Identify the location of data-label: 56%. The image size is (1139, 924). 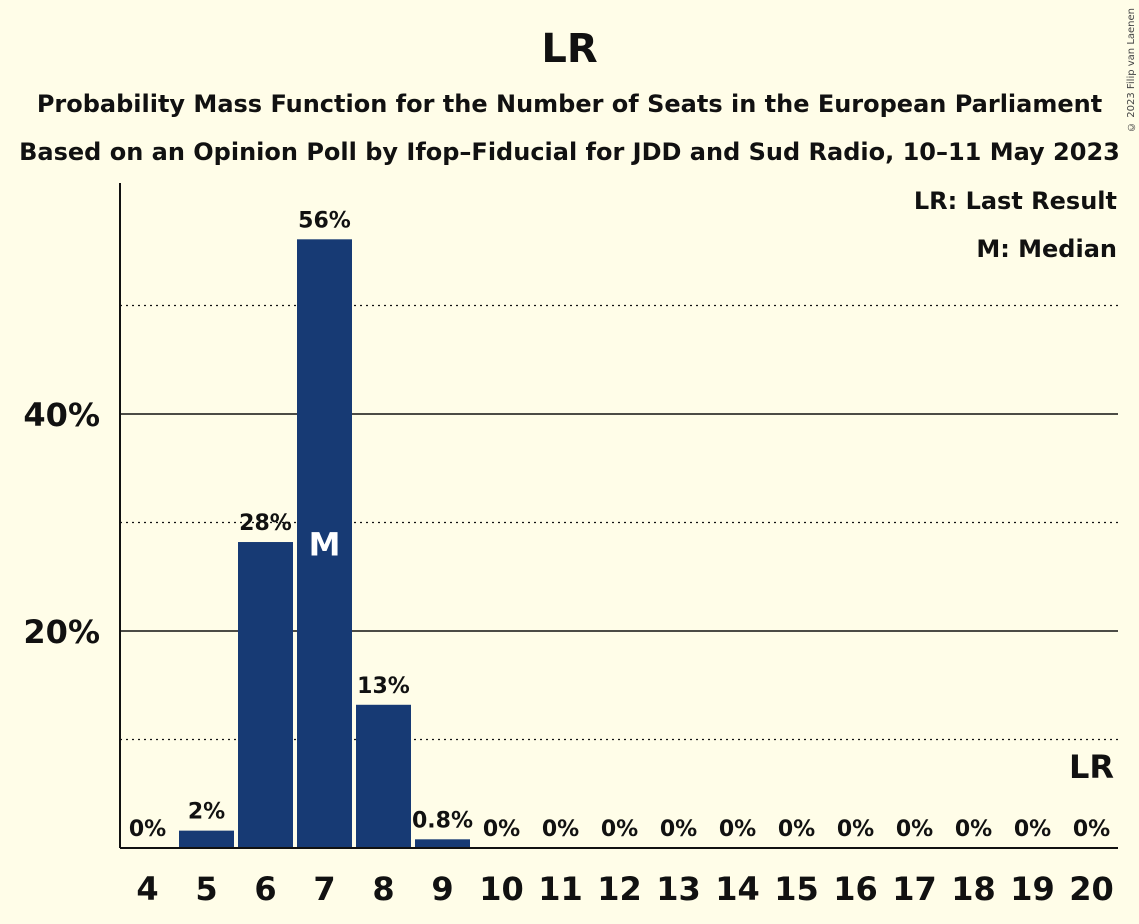
(324, 220).